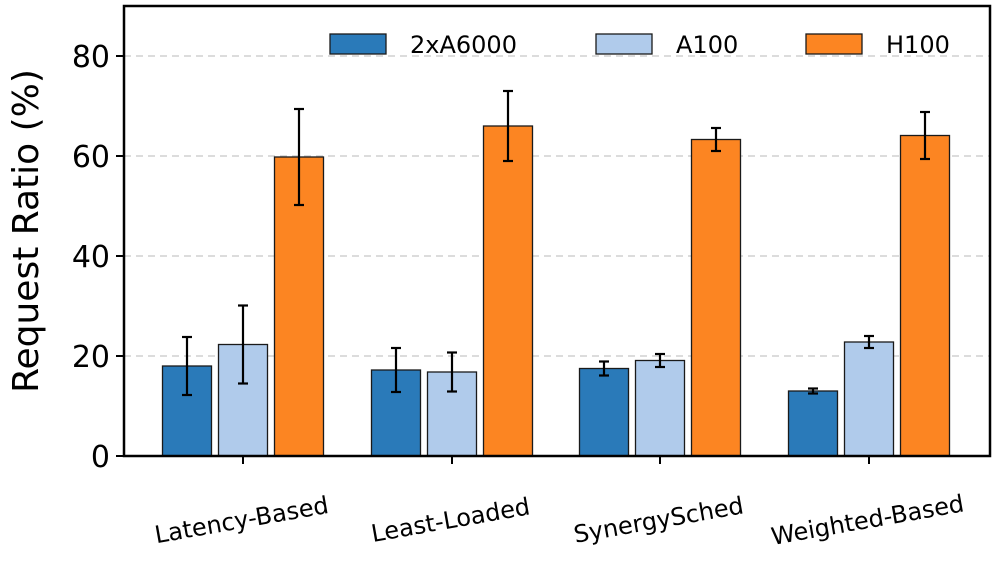 This screenshot has width=996, height=568. I want to click on y-tick-label: 0, so click(100, 457).